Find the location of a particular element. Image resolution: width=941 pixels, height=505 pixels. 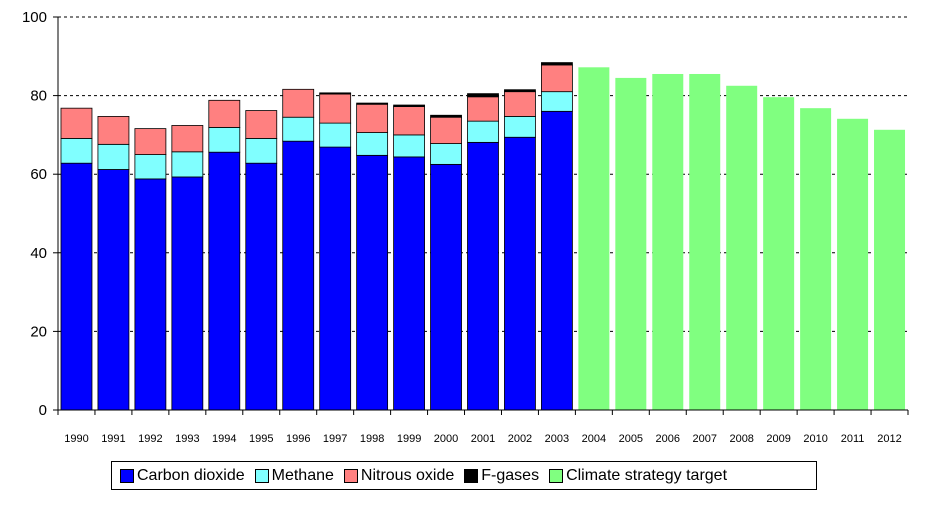

bar-segment-carbon-dioxide-2000 is located at coordinates (446, 287).